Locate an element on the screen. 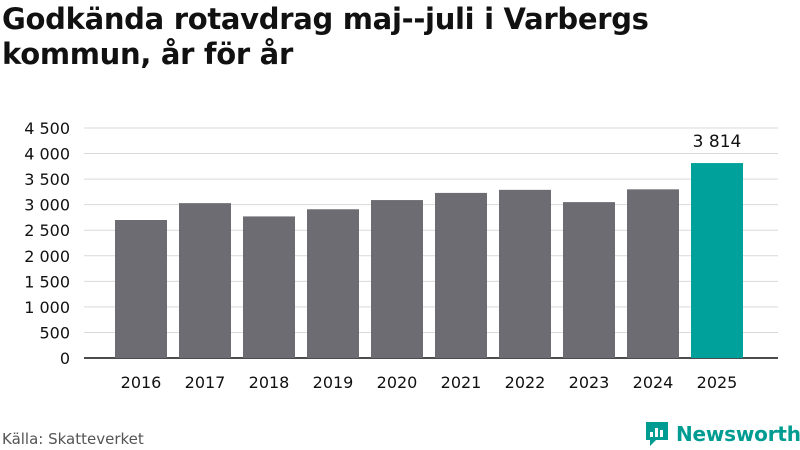 This screenshot has width=800, height=450. y-tick-label: 0 is located at coordinates (65, 358).